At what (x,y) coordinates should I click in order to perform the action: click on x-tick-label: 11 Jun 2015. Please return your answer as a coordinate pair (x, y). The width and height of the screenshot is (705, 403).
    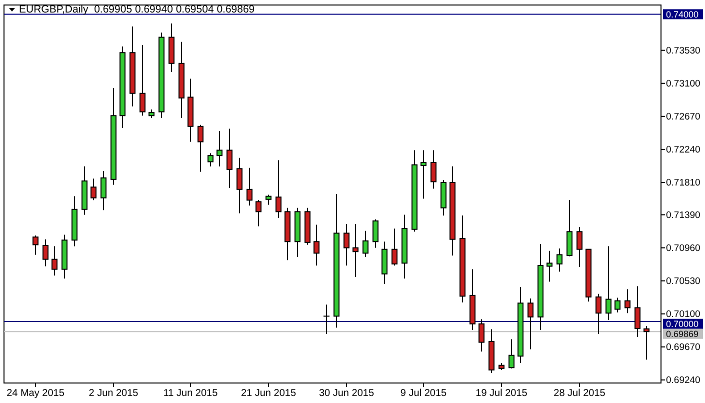
    Looking at the image, I should click on (190, 393).